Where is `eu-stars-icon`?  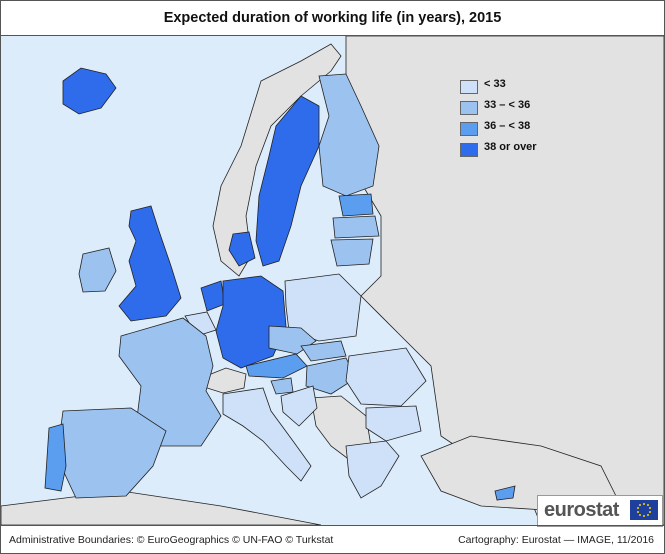 eu-stars-icon is located at coordinates (644, 510).